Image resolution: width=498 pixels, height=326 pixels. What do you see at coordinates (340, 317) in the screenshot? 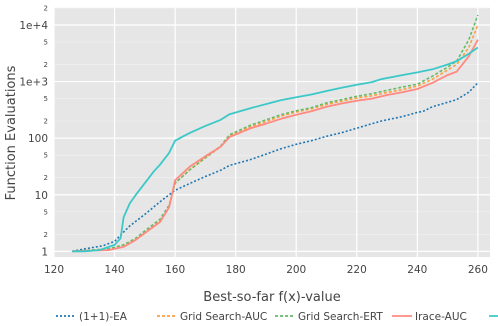
I see `legend-label: Grid Search-ERT` at bounding box center [340, 317].